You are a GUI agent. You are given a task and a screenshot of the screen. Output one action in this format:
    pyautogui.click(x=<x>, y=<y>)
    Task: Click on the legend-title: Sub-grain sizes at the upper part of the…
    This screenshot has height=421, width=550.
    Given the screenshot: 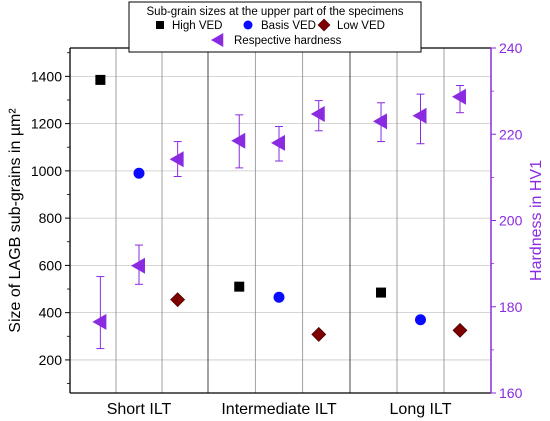 What is the action you would take?
    pyautogui.click(x=275, y=12)
    